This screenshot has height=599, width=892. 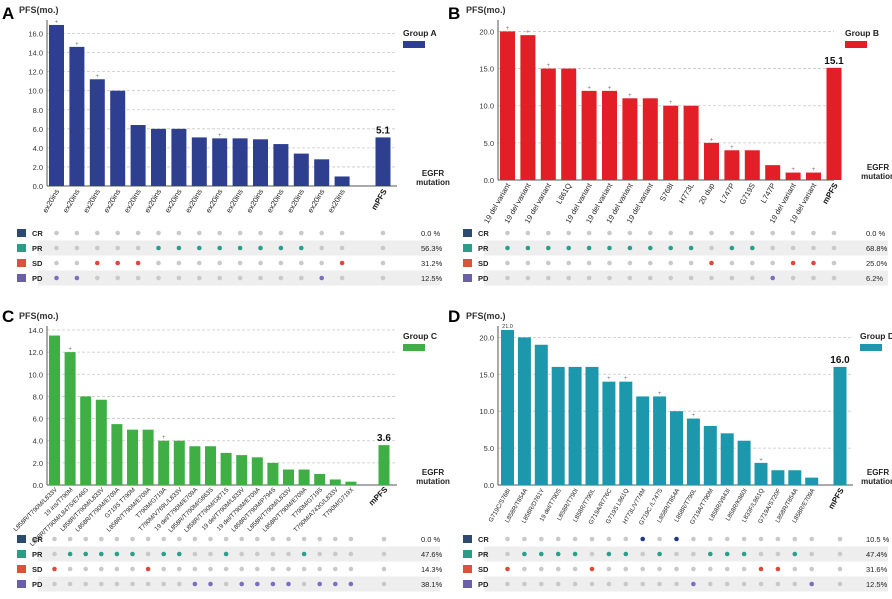 What do you see at coordinates (38, 167) in the screenshot?
I see `y-tick-label: 2.0` at bounding box center [38, 167].